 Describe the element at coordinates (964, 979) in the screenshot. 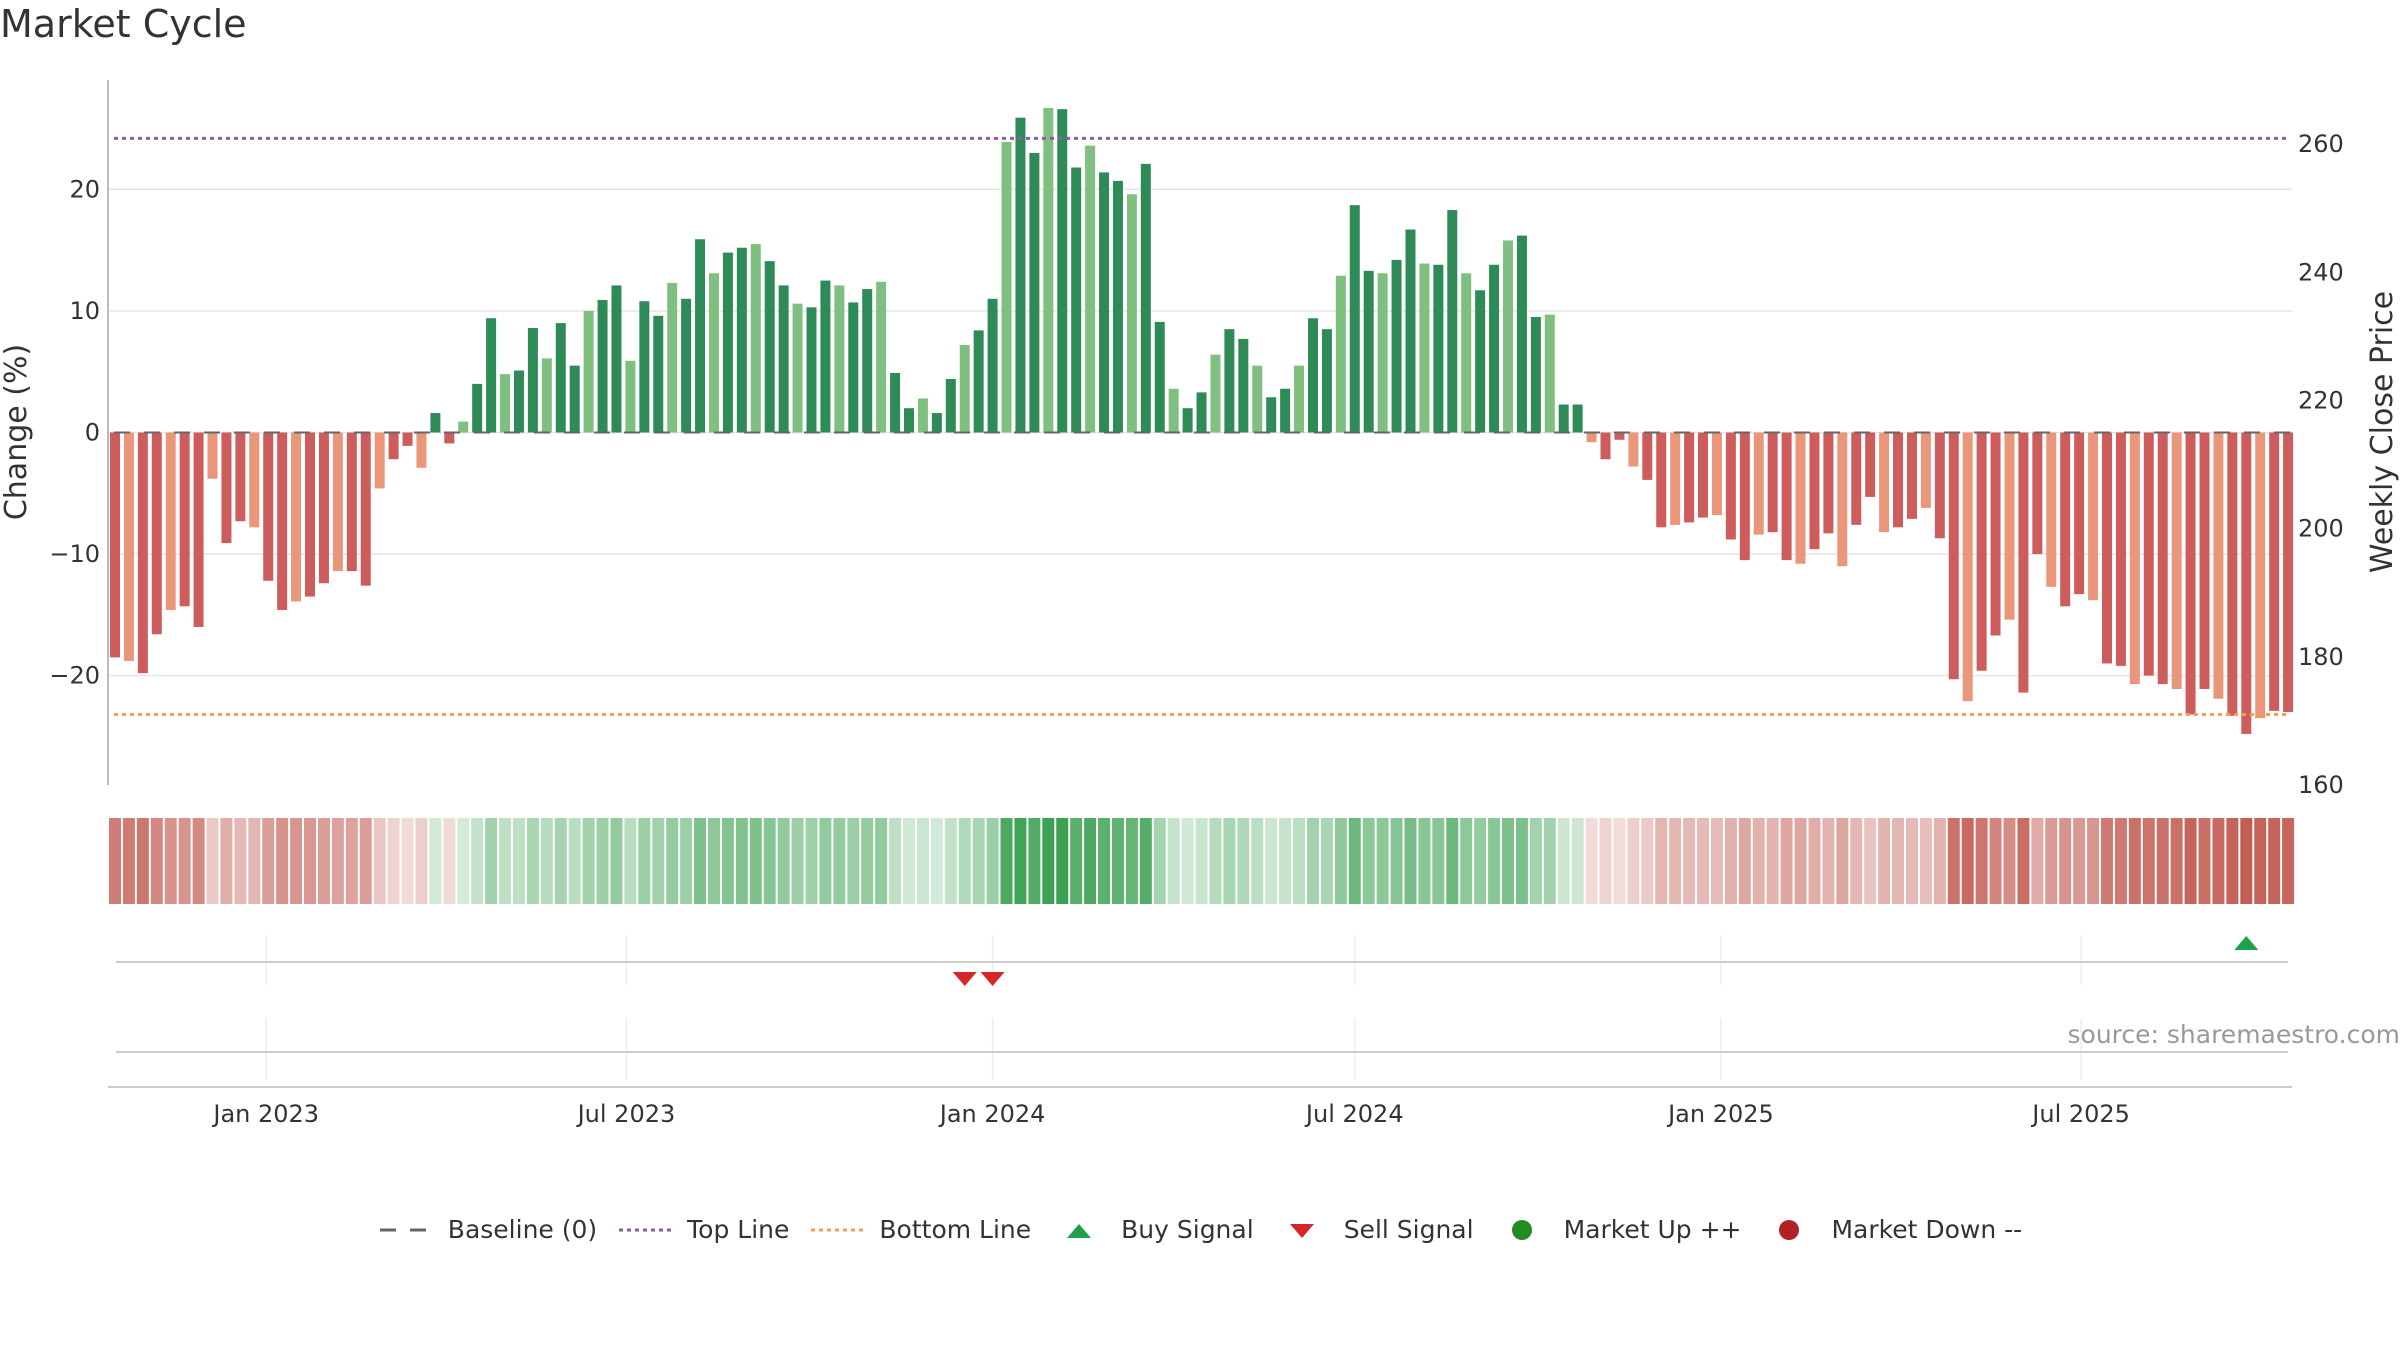

I see `sell-signal-marker` at that location.